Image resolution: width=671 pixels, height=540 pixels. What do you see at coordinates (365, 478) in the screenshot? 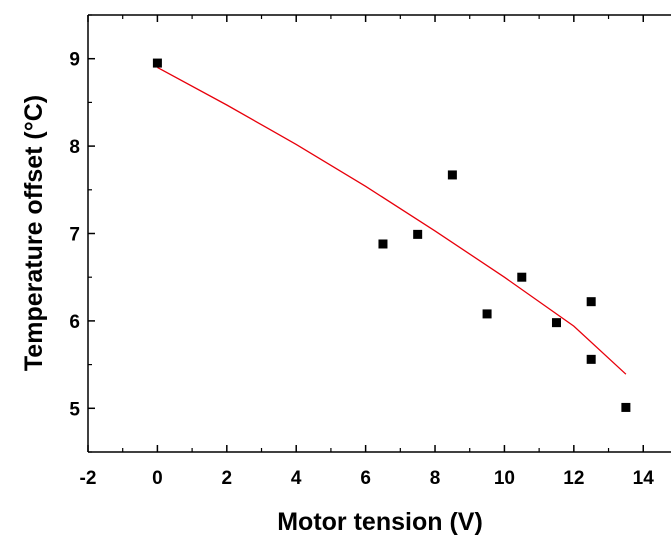
I see `x-tick-label: 6` at bounding box center [365, 478].